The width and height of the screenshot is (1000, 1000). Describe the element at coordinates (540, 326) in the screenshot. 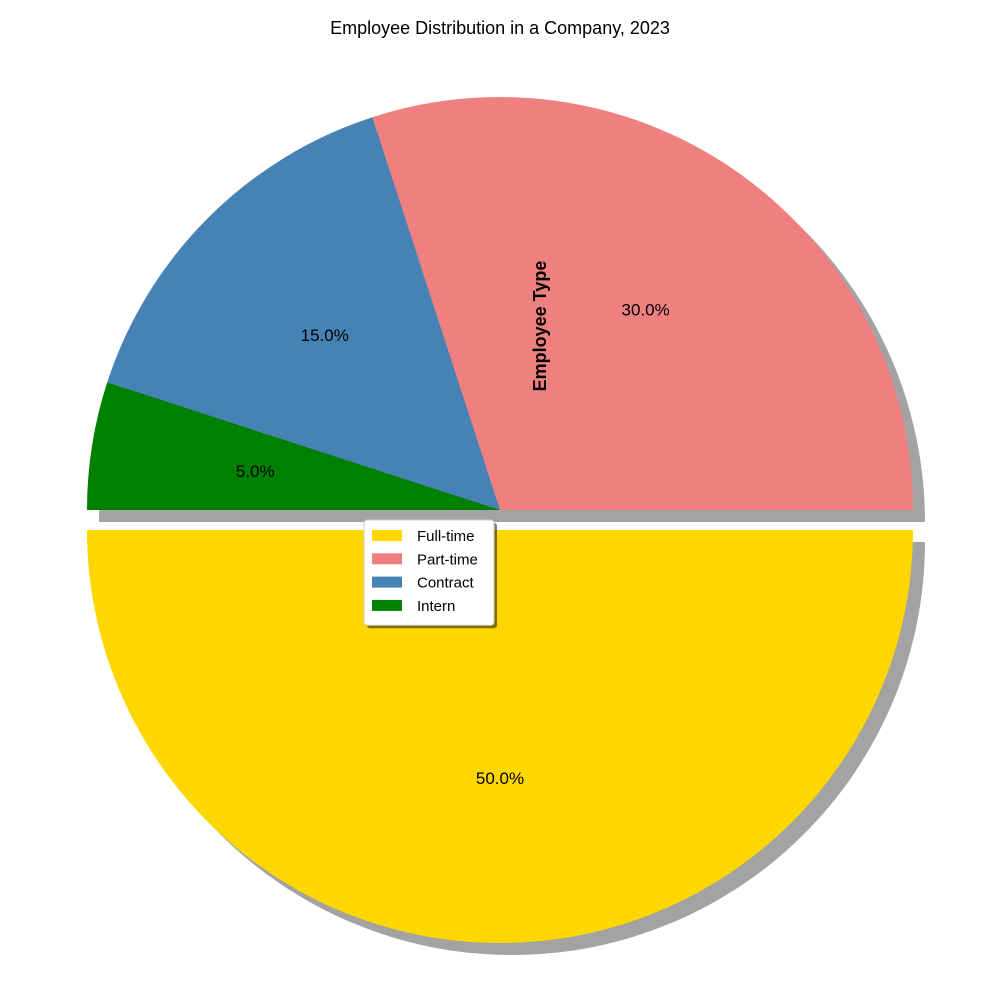

I see `y-axis-label: Employee Type` at that location.